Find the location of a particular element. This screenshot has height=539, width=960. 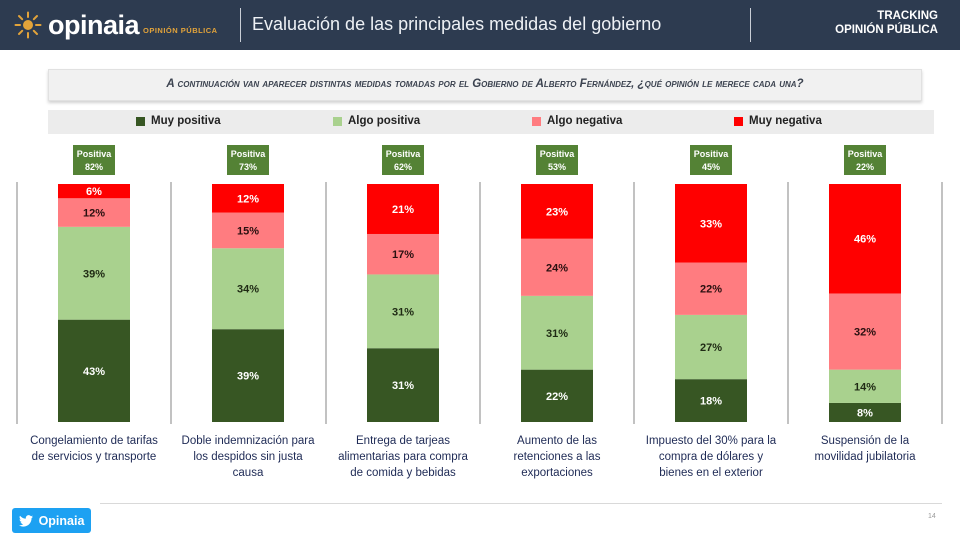

category-label: los despidos sin justa is located at coordinates (248, 457).